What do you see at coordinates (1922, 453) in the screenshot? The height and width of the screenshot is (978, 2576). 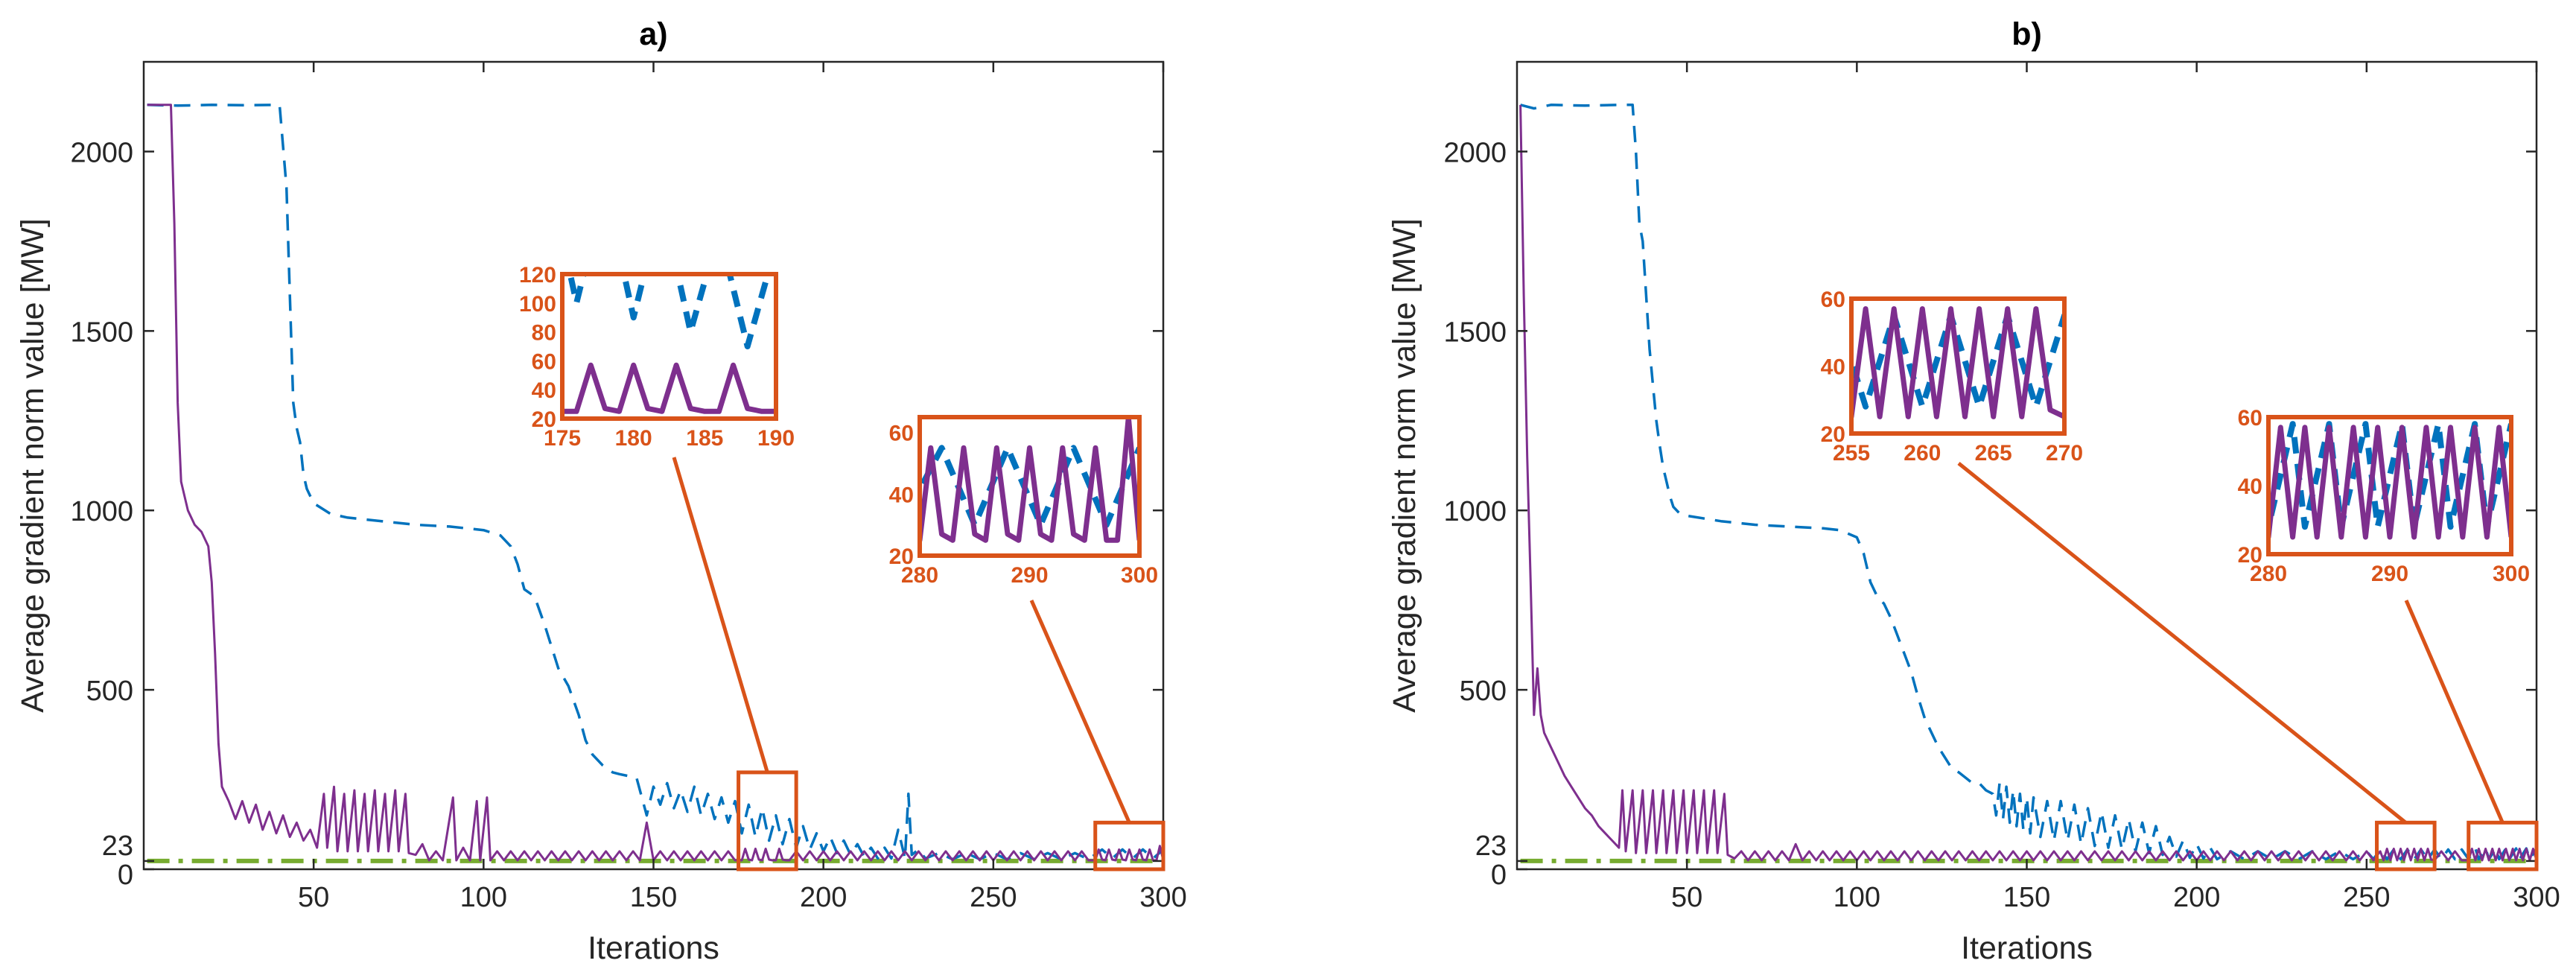 I see `inset-x-tick-label: 260` at bounding box center [1922, 453].